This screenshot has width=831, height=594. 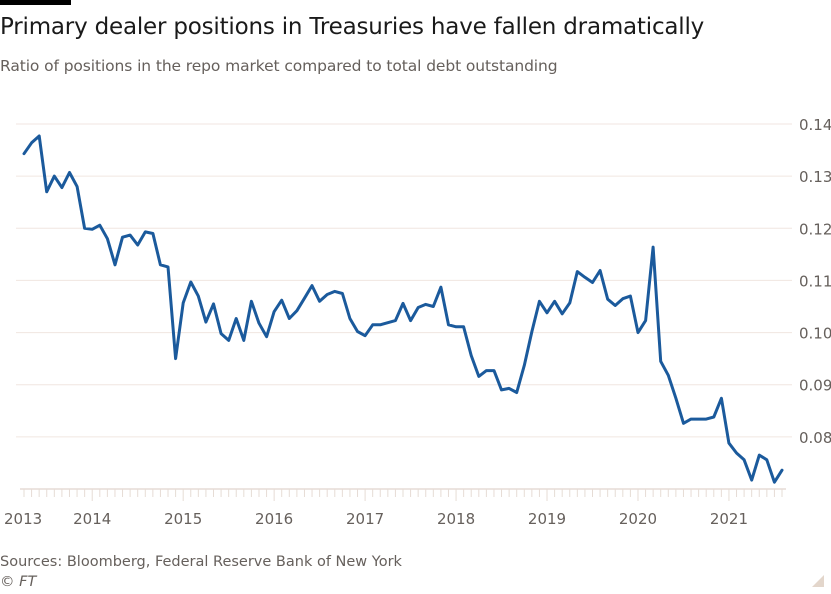 I want to click on x-tick-label: 2013, so click(x=23, y=519).